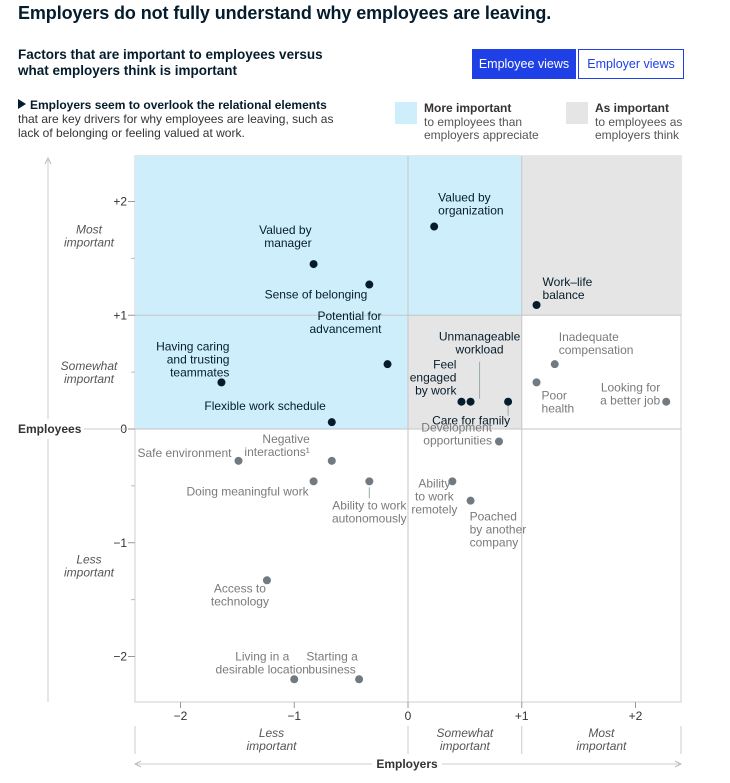 Image resolution: width=730 pixels, height=783 pixels. I want to click on y-band-label: Most important, so click(89, 236).